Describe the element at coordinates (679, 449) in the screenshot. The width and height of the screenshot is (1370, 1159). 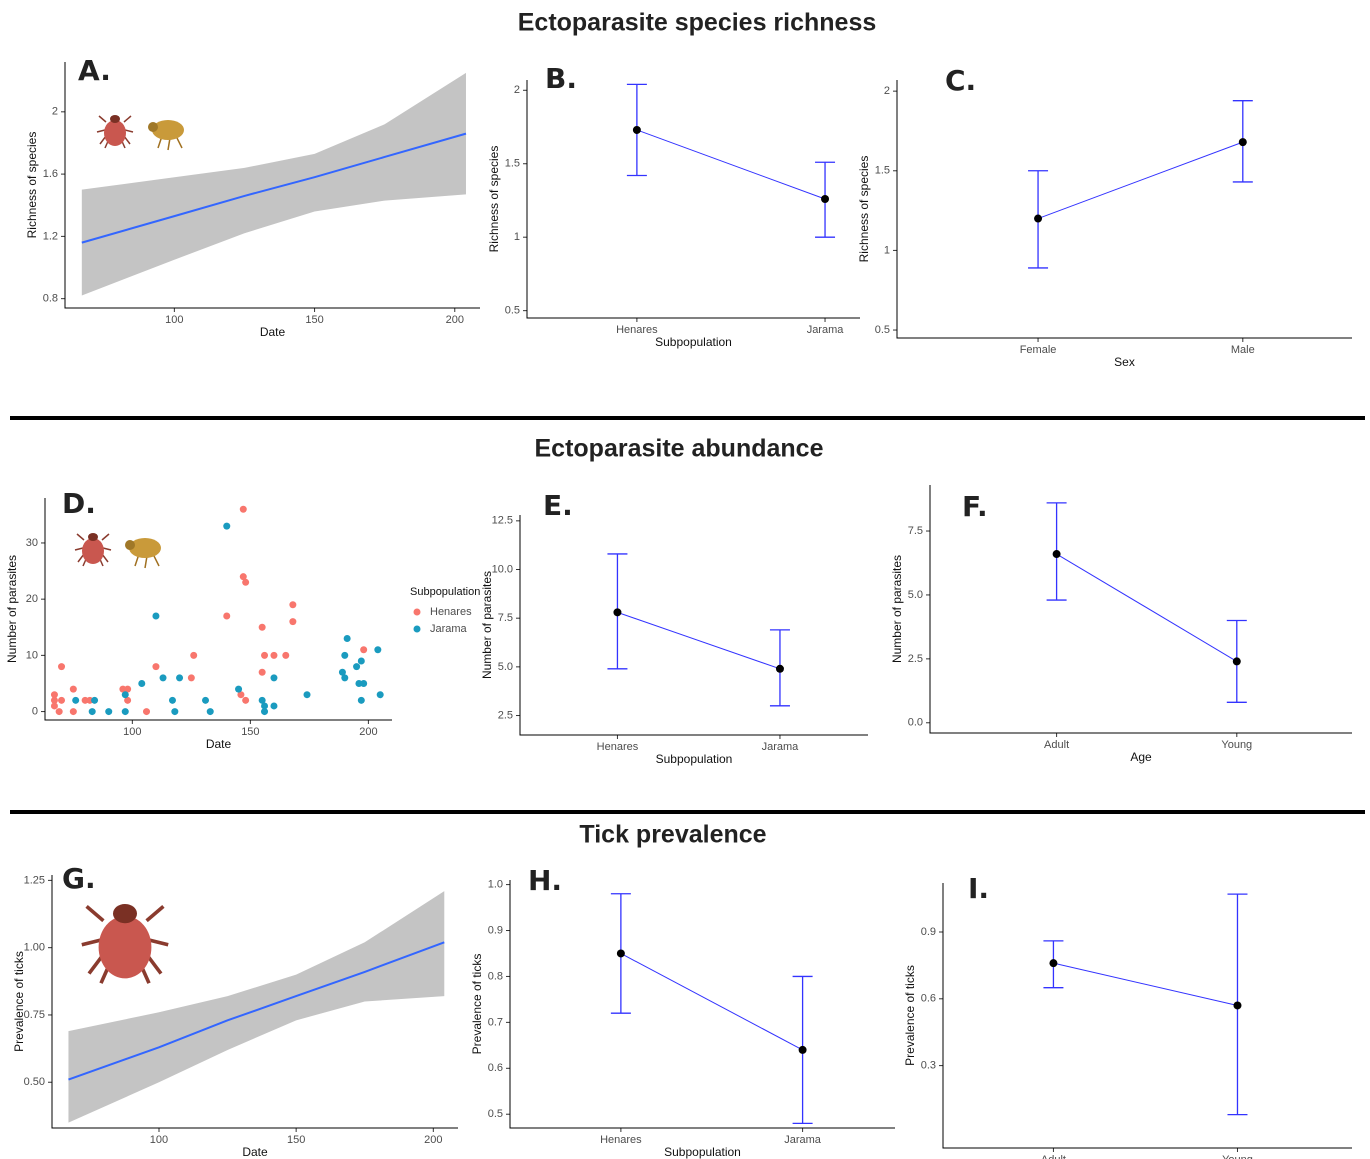
I see `section-title: Ectoparasite abundance` at that location.